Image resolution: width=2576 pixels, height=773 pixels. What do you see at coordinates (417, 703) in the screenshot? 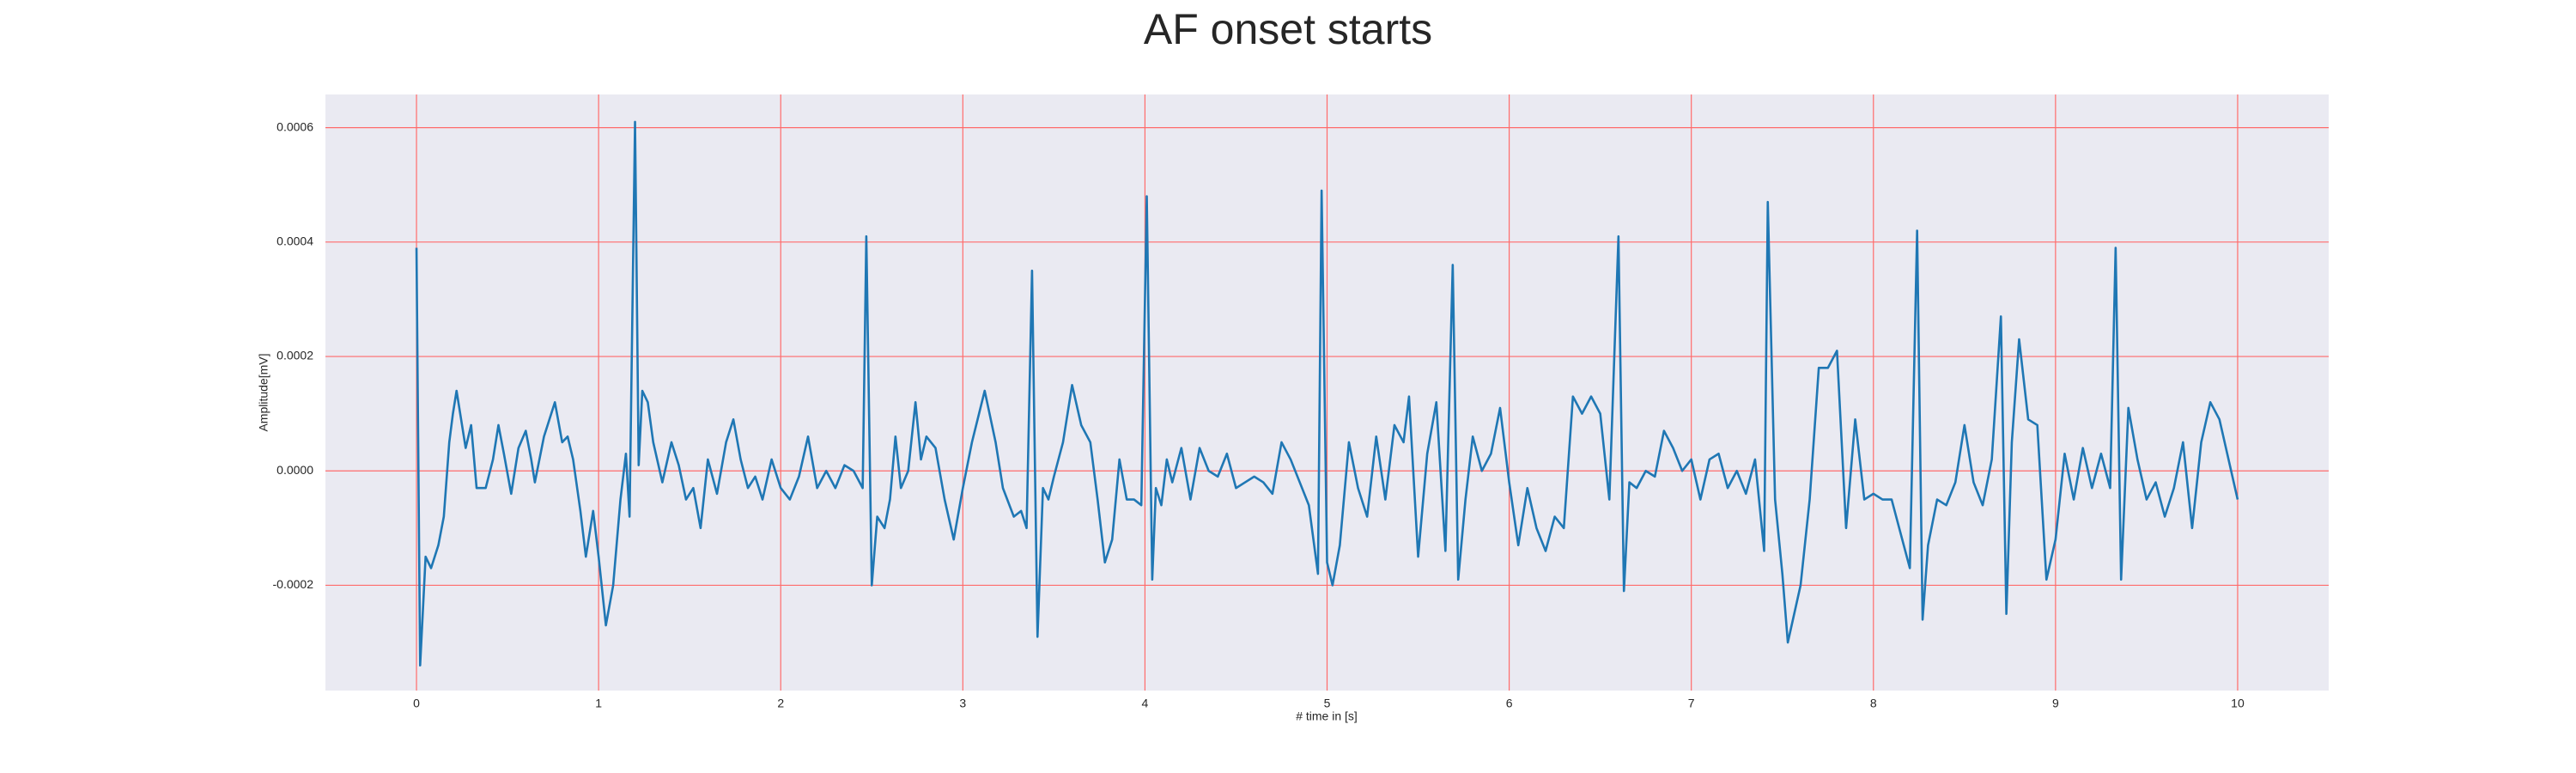
I see `x-tick-label: 0` at bounding box center [417, 703].